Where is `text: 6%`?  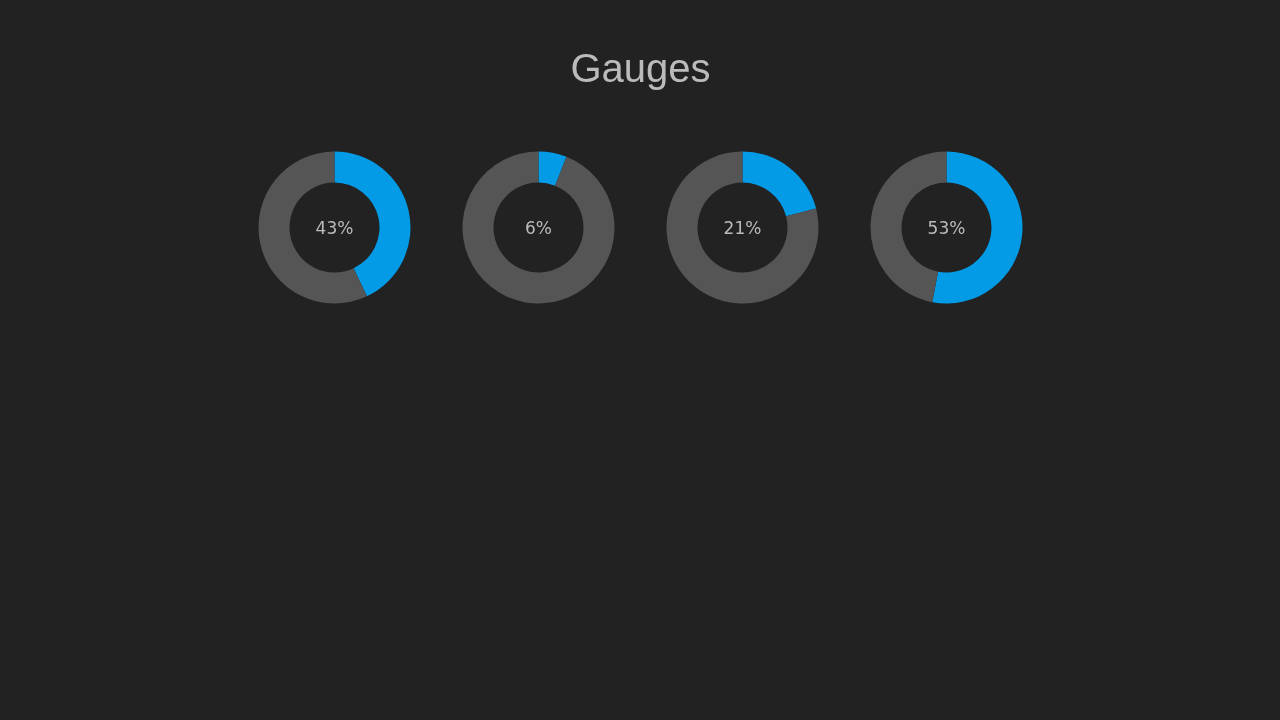 text: 6% is located at coordinates (538, 227).